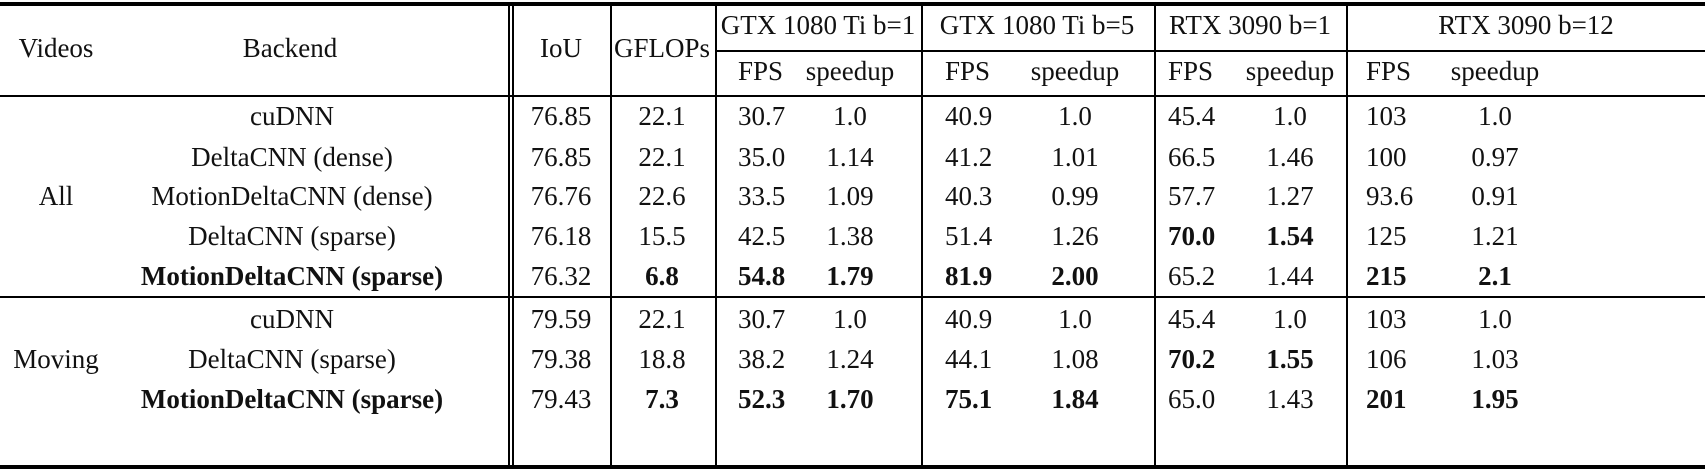 The height and width of the screenshot is (471, 1707). Describe the element at coordinates (1386, 157) in the screenshot. I see `fps-value: 100` at that location.